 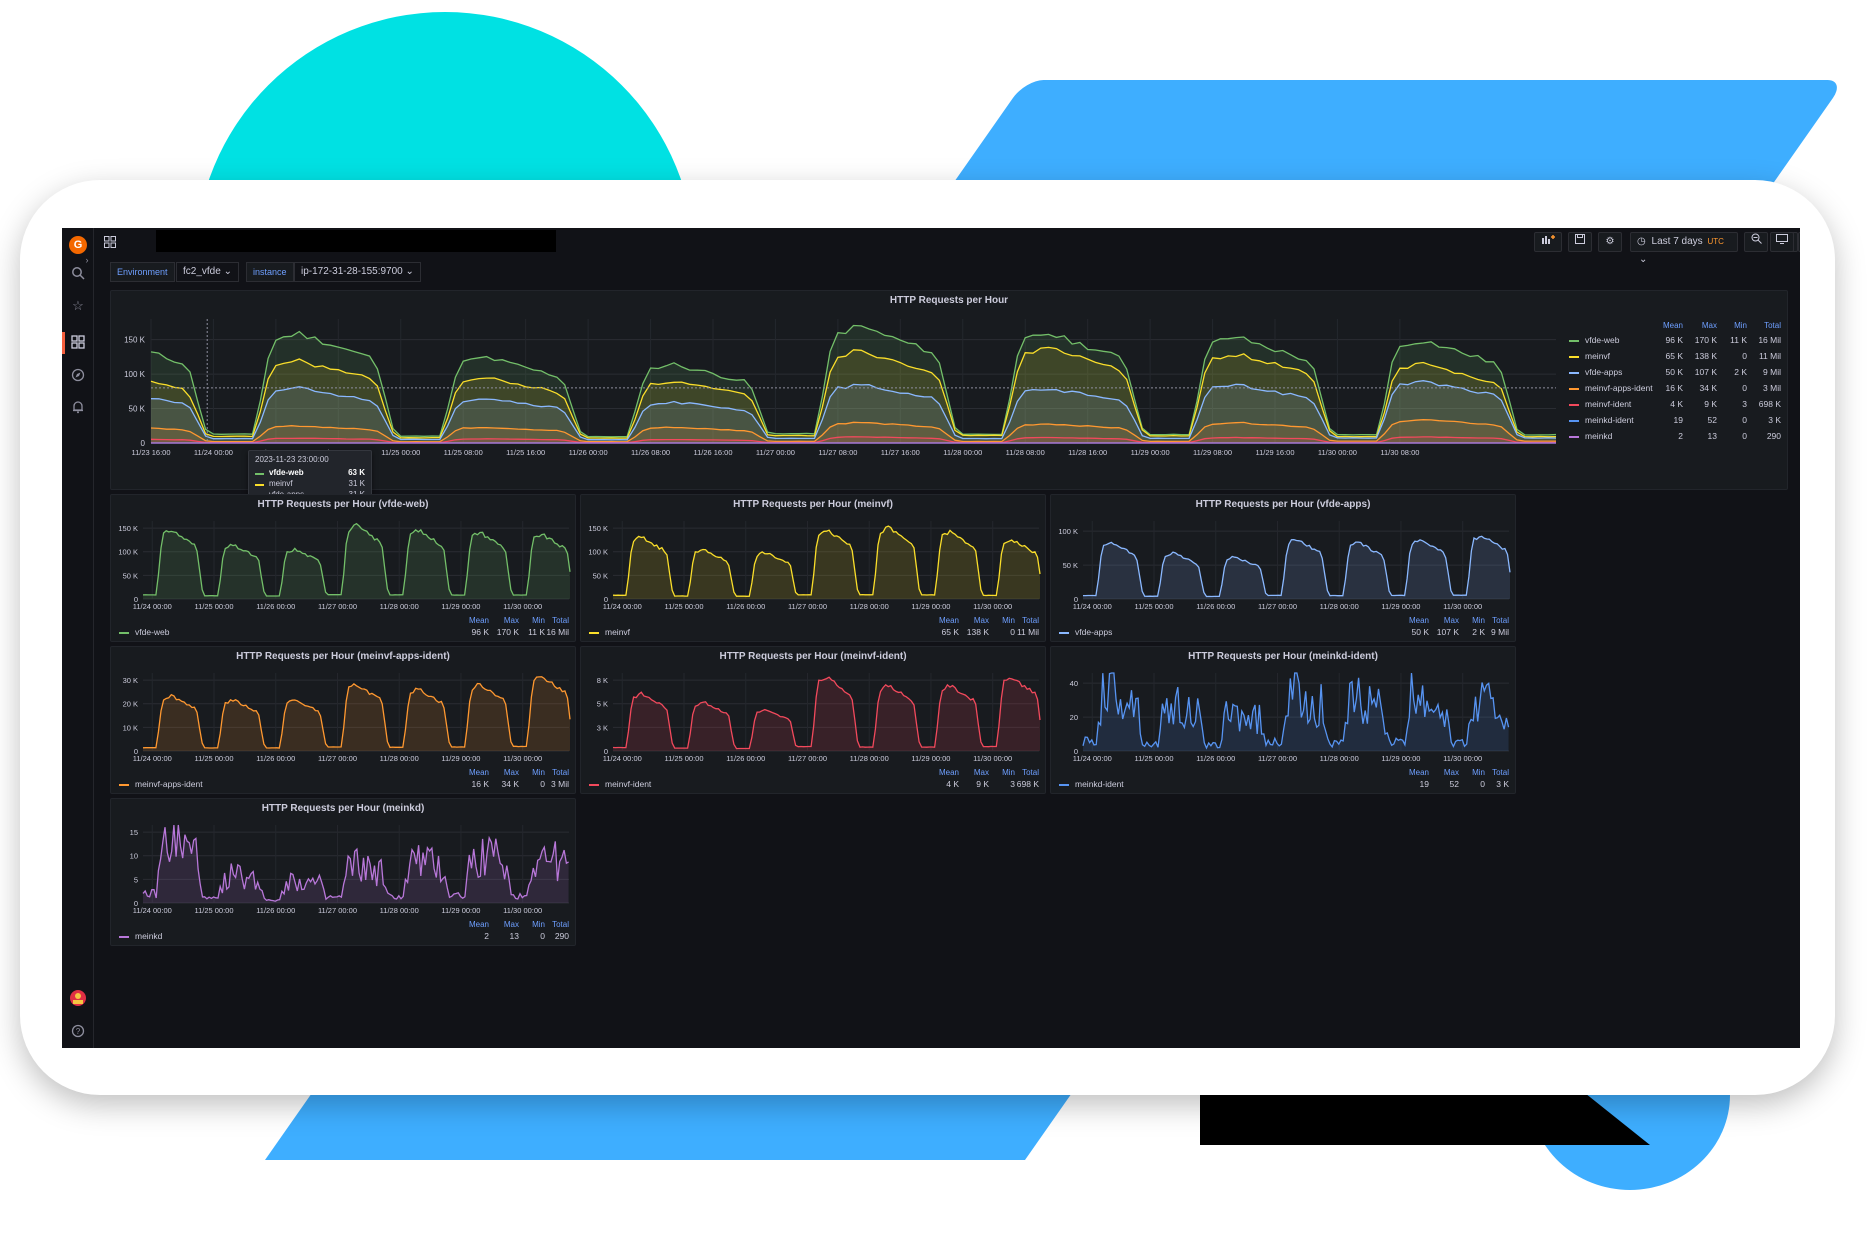 What do you see at coordinates (110, 243) in the screenshot?
I see `dashboard-grid-icon` at bounding box center [110, 243].